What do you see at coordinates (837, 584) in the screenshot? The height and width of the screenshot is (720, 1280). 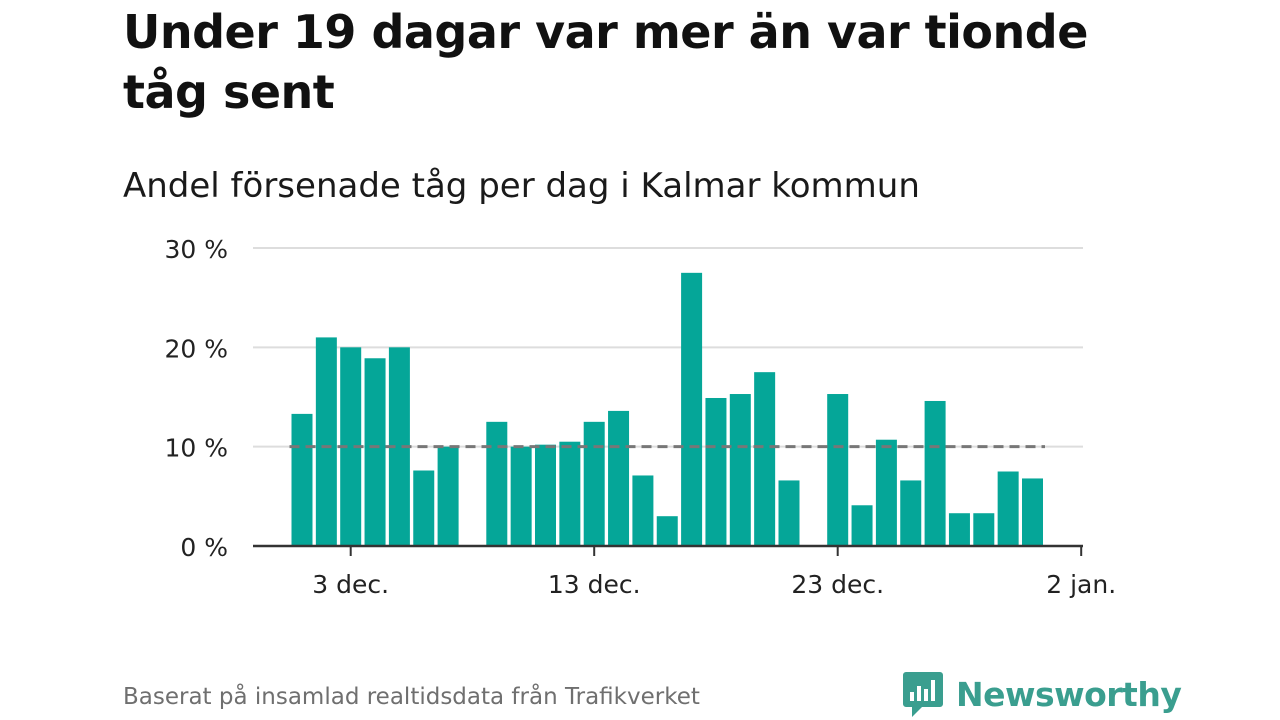 I see `x-tick-label: 23 dec.` at bounding box center [837, 584].